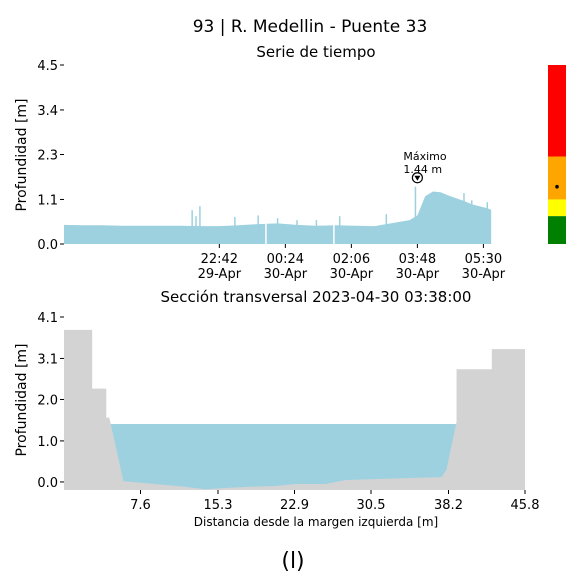  What do you see at coordinates (310, 27) in the screenshot?
I see `figure-suptitle: 93 | R. Medellin - Puente 33` at bounding box center [310, 27].